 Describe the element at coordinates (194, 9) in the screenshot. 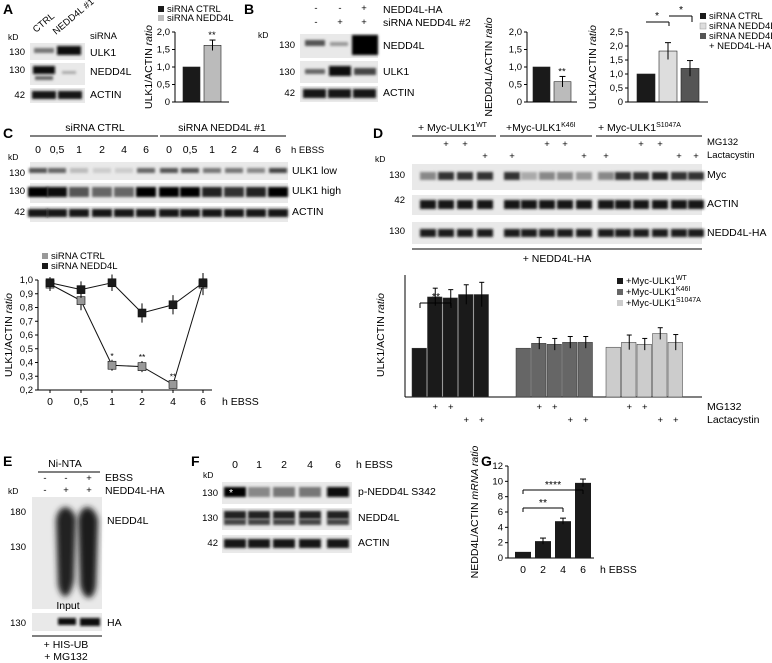

I see `legend-entry: siRNA CTRL` at that location.